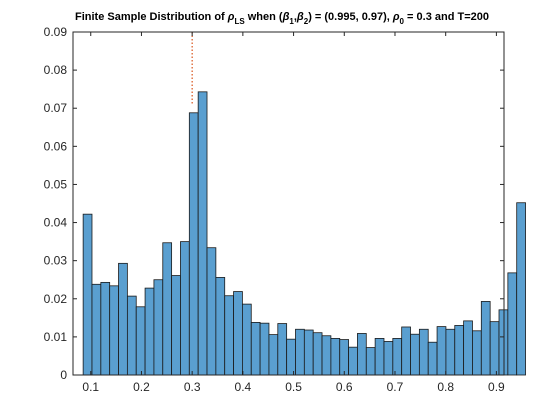 This screenshot has width=560, height=420. Describe the element at coordinates (239, 21) in the screenshot. I see `title-rho-sub: LS` at that location.